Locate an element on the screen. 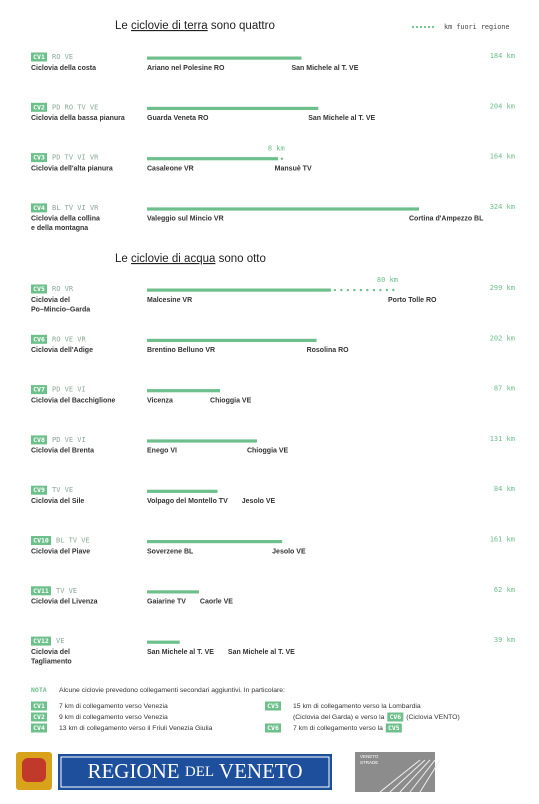 This screenshot has width=539, height=804. badge: CV11 is located at coordinates (41, 591).